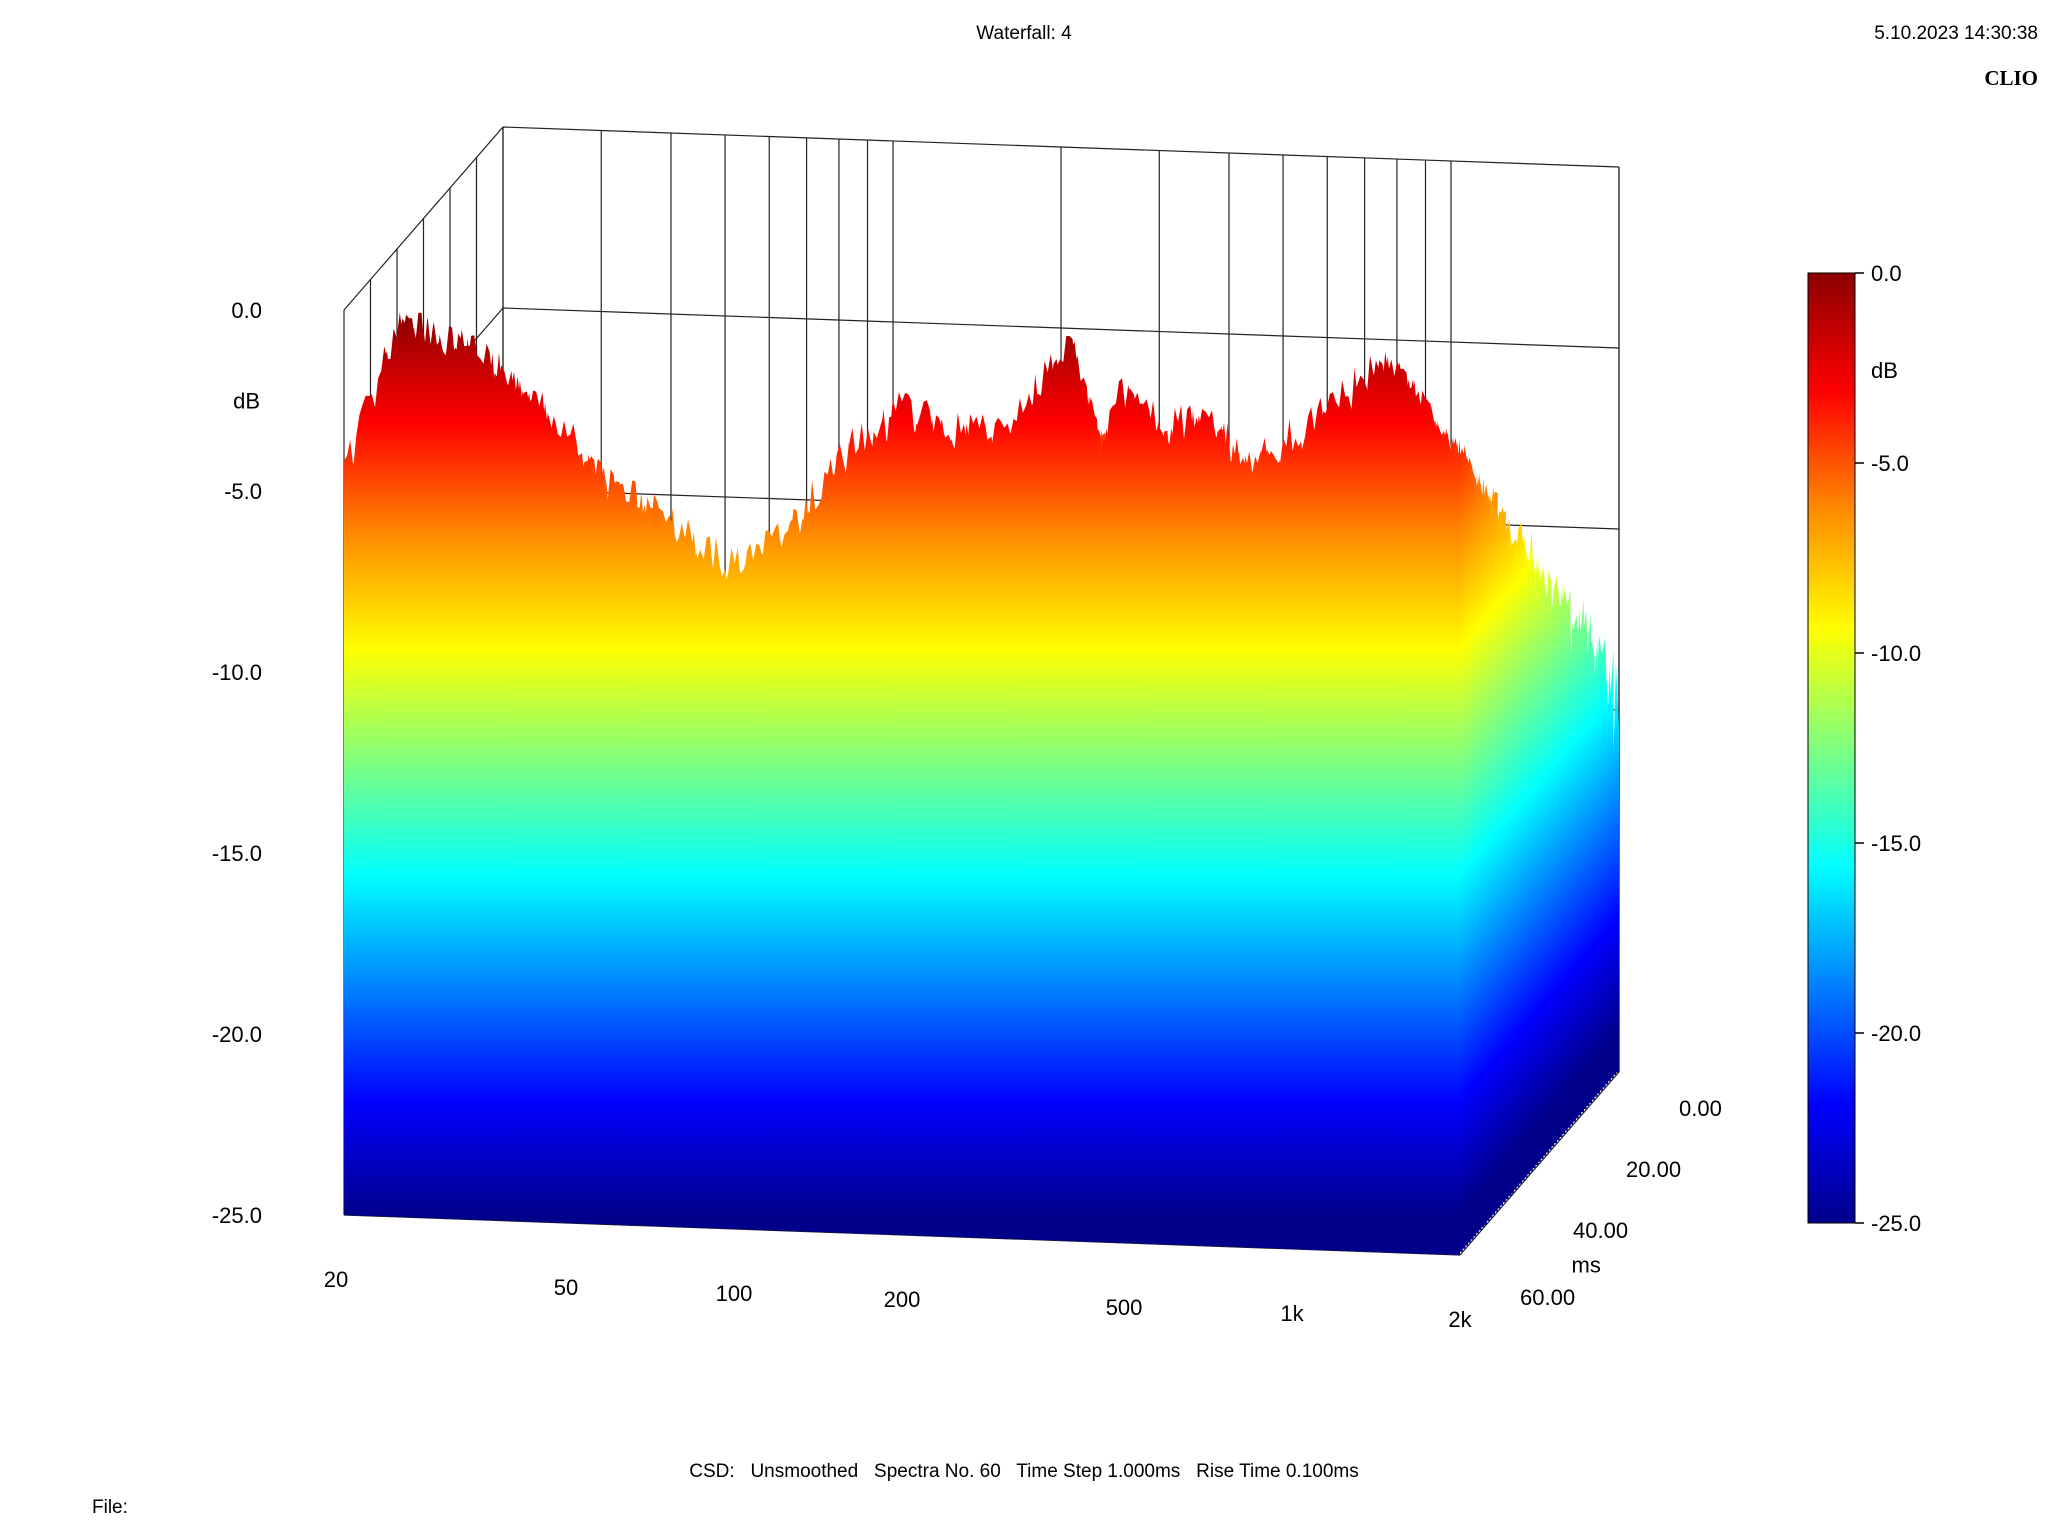 The image size is (2048, 1536). What do you see at coordinates (1884, 370) in the screenshot?
I see `colorbar-unit-label: dB` at bounding box center [1884, 370].